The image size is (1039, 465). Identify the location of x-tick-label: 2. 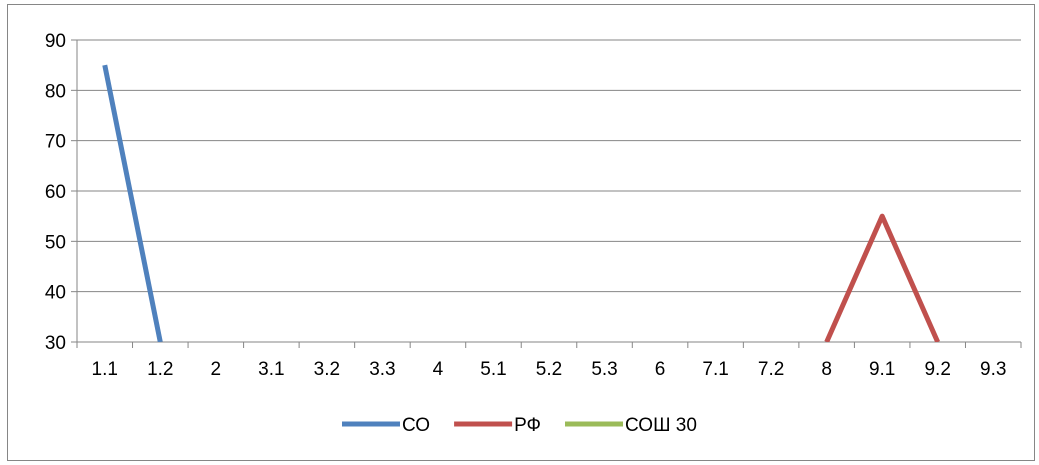
(216, 369).